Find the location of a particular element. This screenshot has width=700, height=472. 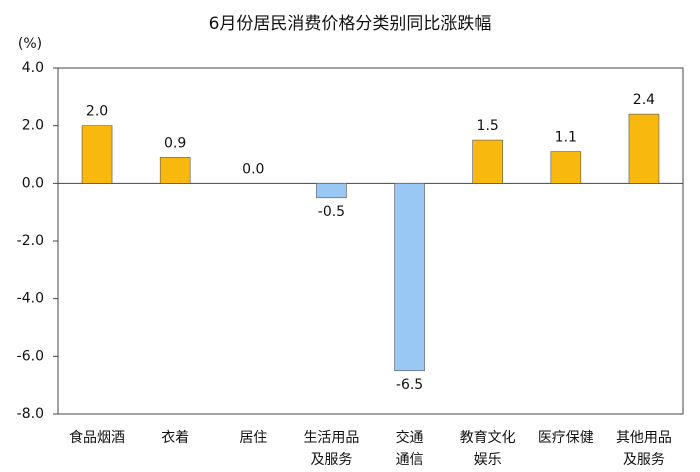

y-tick-label: 0.0 is located at coordinates (33, 183).